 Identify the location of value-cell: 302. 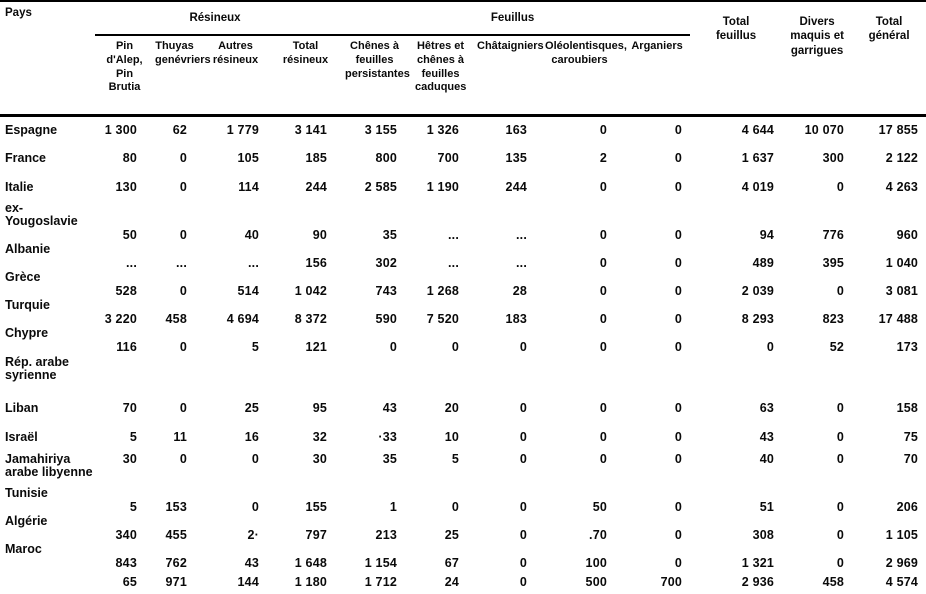
(386, 263).